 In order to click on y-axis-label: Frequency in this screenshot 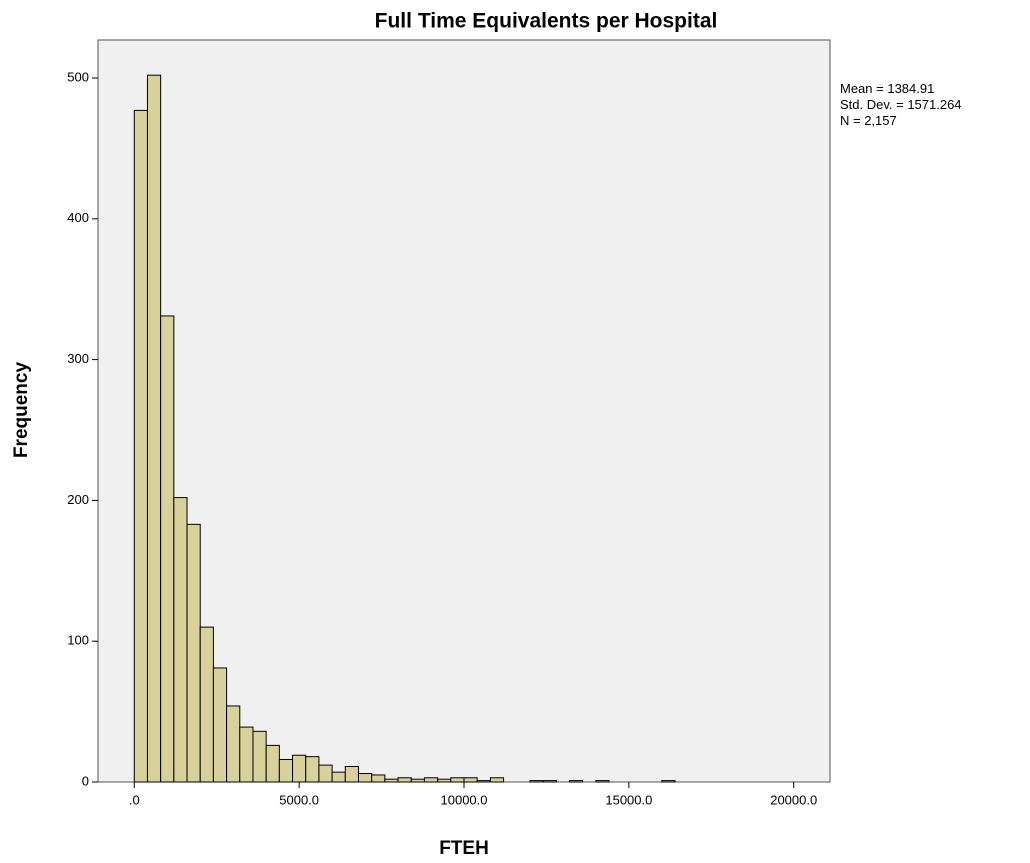, I will do `click(21, 410)`.